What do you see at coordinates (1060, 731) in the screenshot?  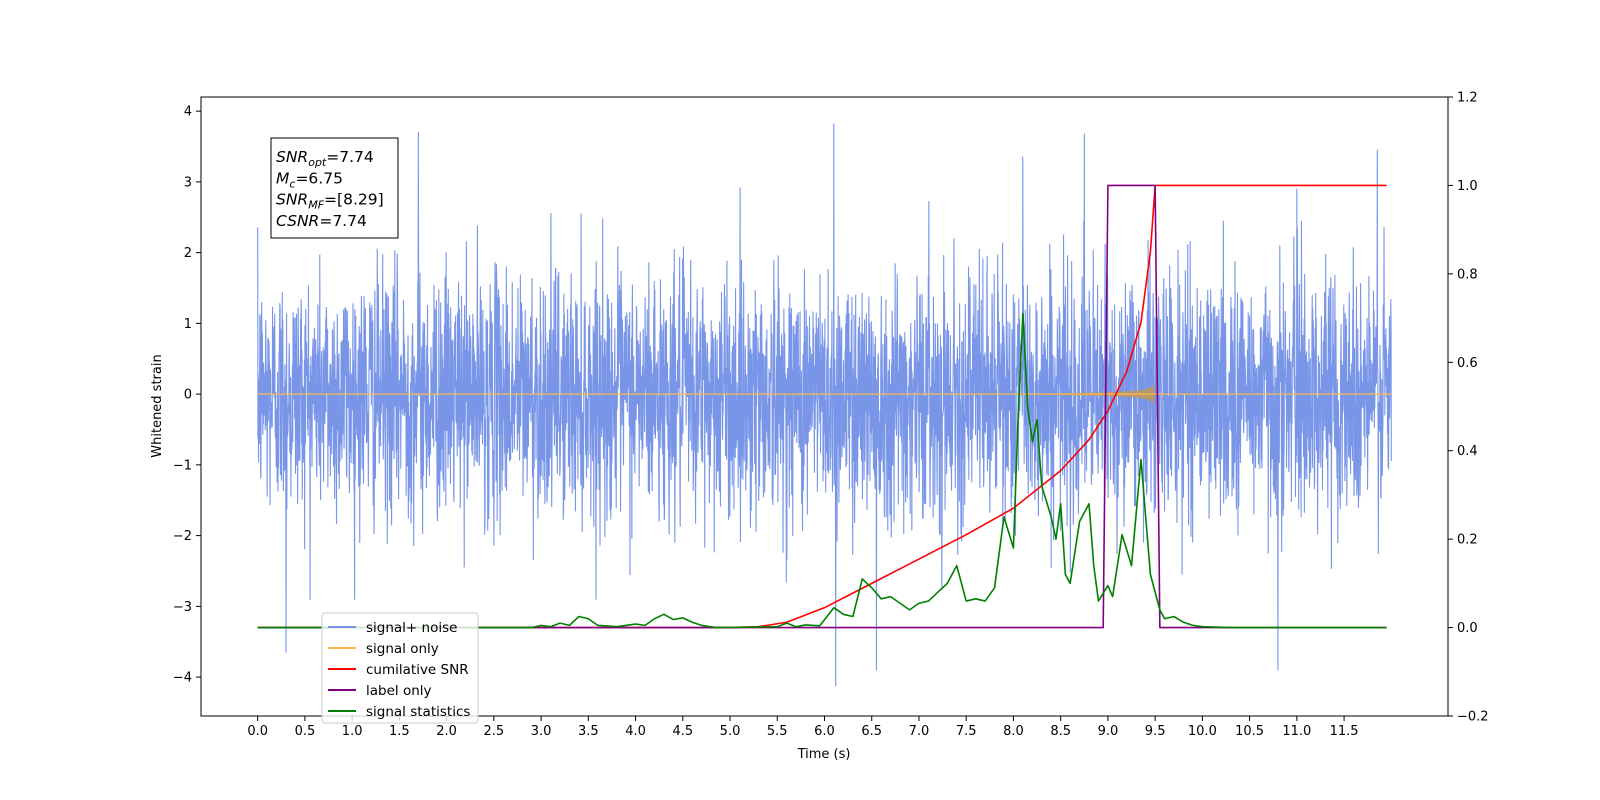 I see `x-tick-label: 8.5` at bounding box center [1060, 731].